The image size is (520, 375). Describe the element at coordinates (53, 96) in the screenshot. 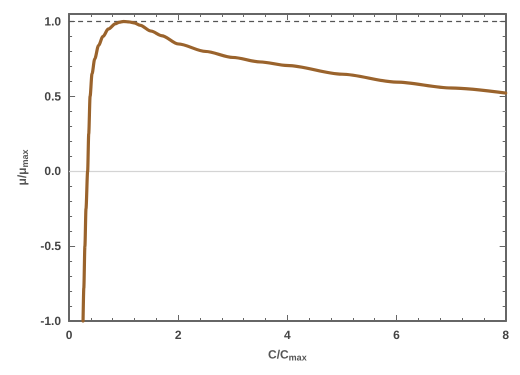

I see `y-tick-label: 0.5` at that location.